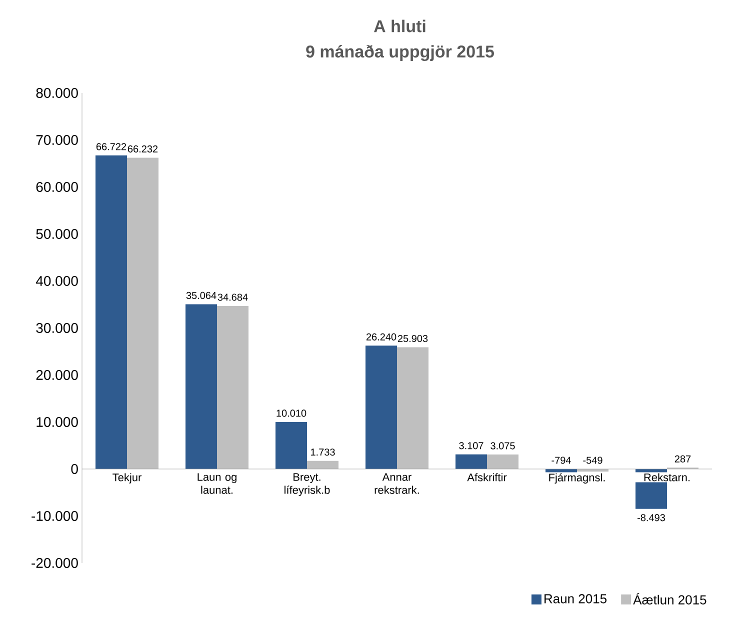  Describe the element at coordinates (471, 446) in the screenshot. I see `data-label: 3.107` at that location.